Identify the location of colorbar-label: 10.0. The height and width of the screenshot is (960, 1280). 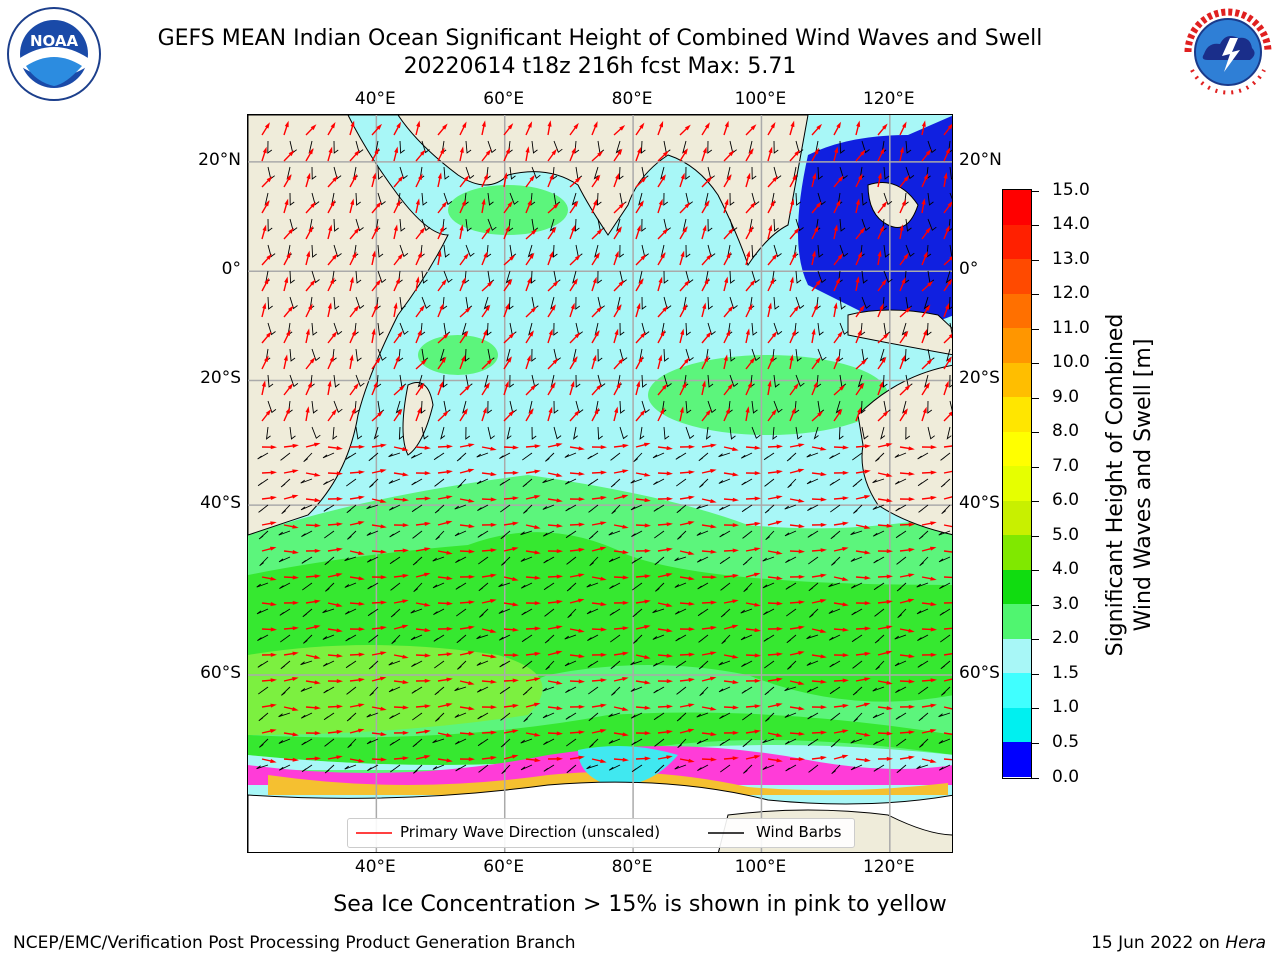
(1071, 362).